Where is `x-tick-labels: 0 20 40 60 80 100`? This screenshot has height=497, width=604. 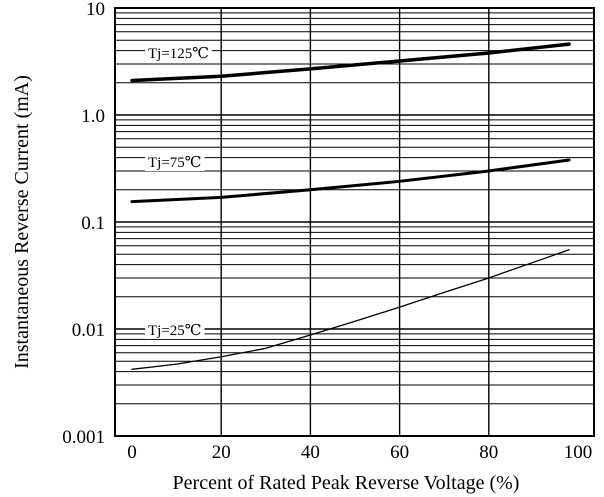
x-tick-labels: 0 20 40 60 80 100 is located at coordinates (359, 452).